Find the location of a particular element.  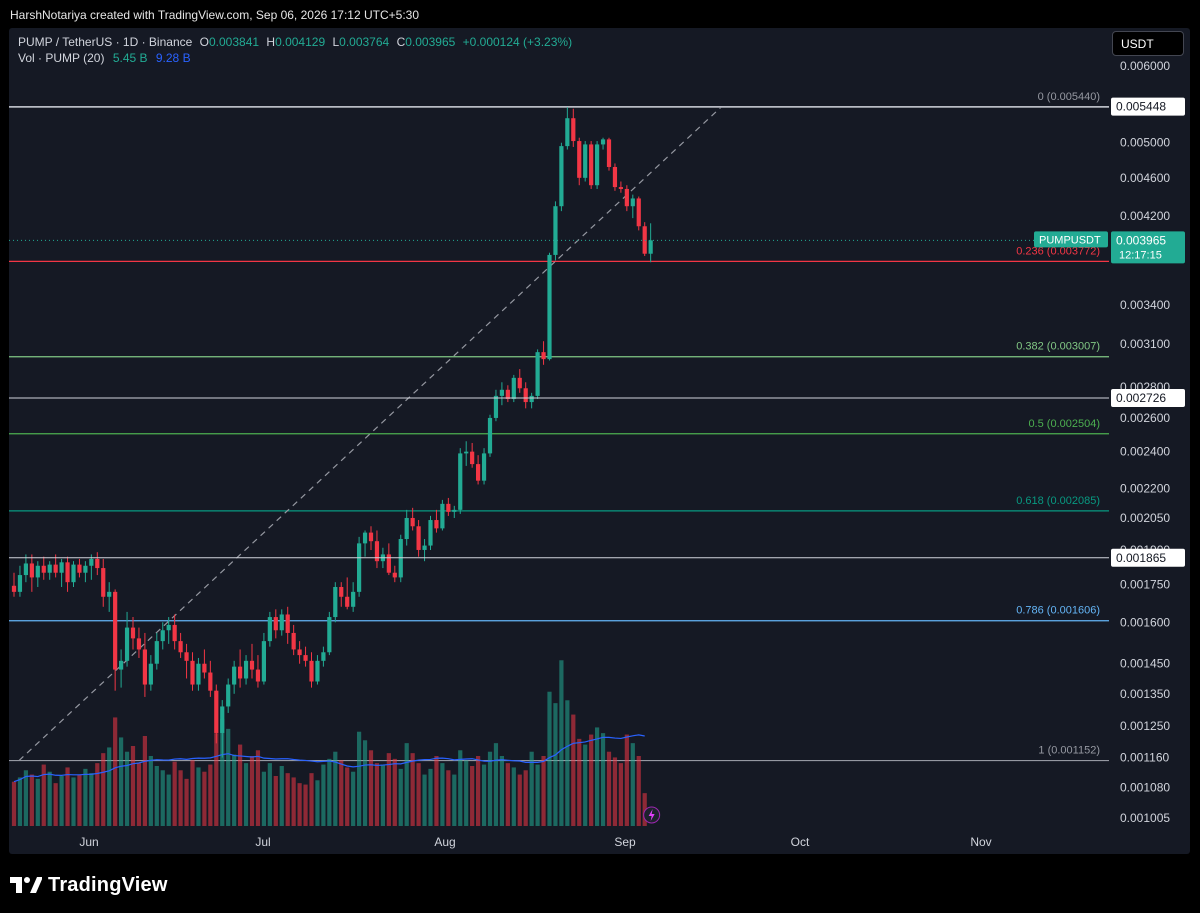

volume-label: Vol · PUMP (20) is located at coordinates (61, 58).